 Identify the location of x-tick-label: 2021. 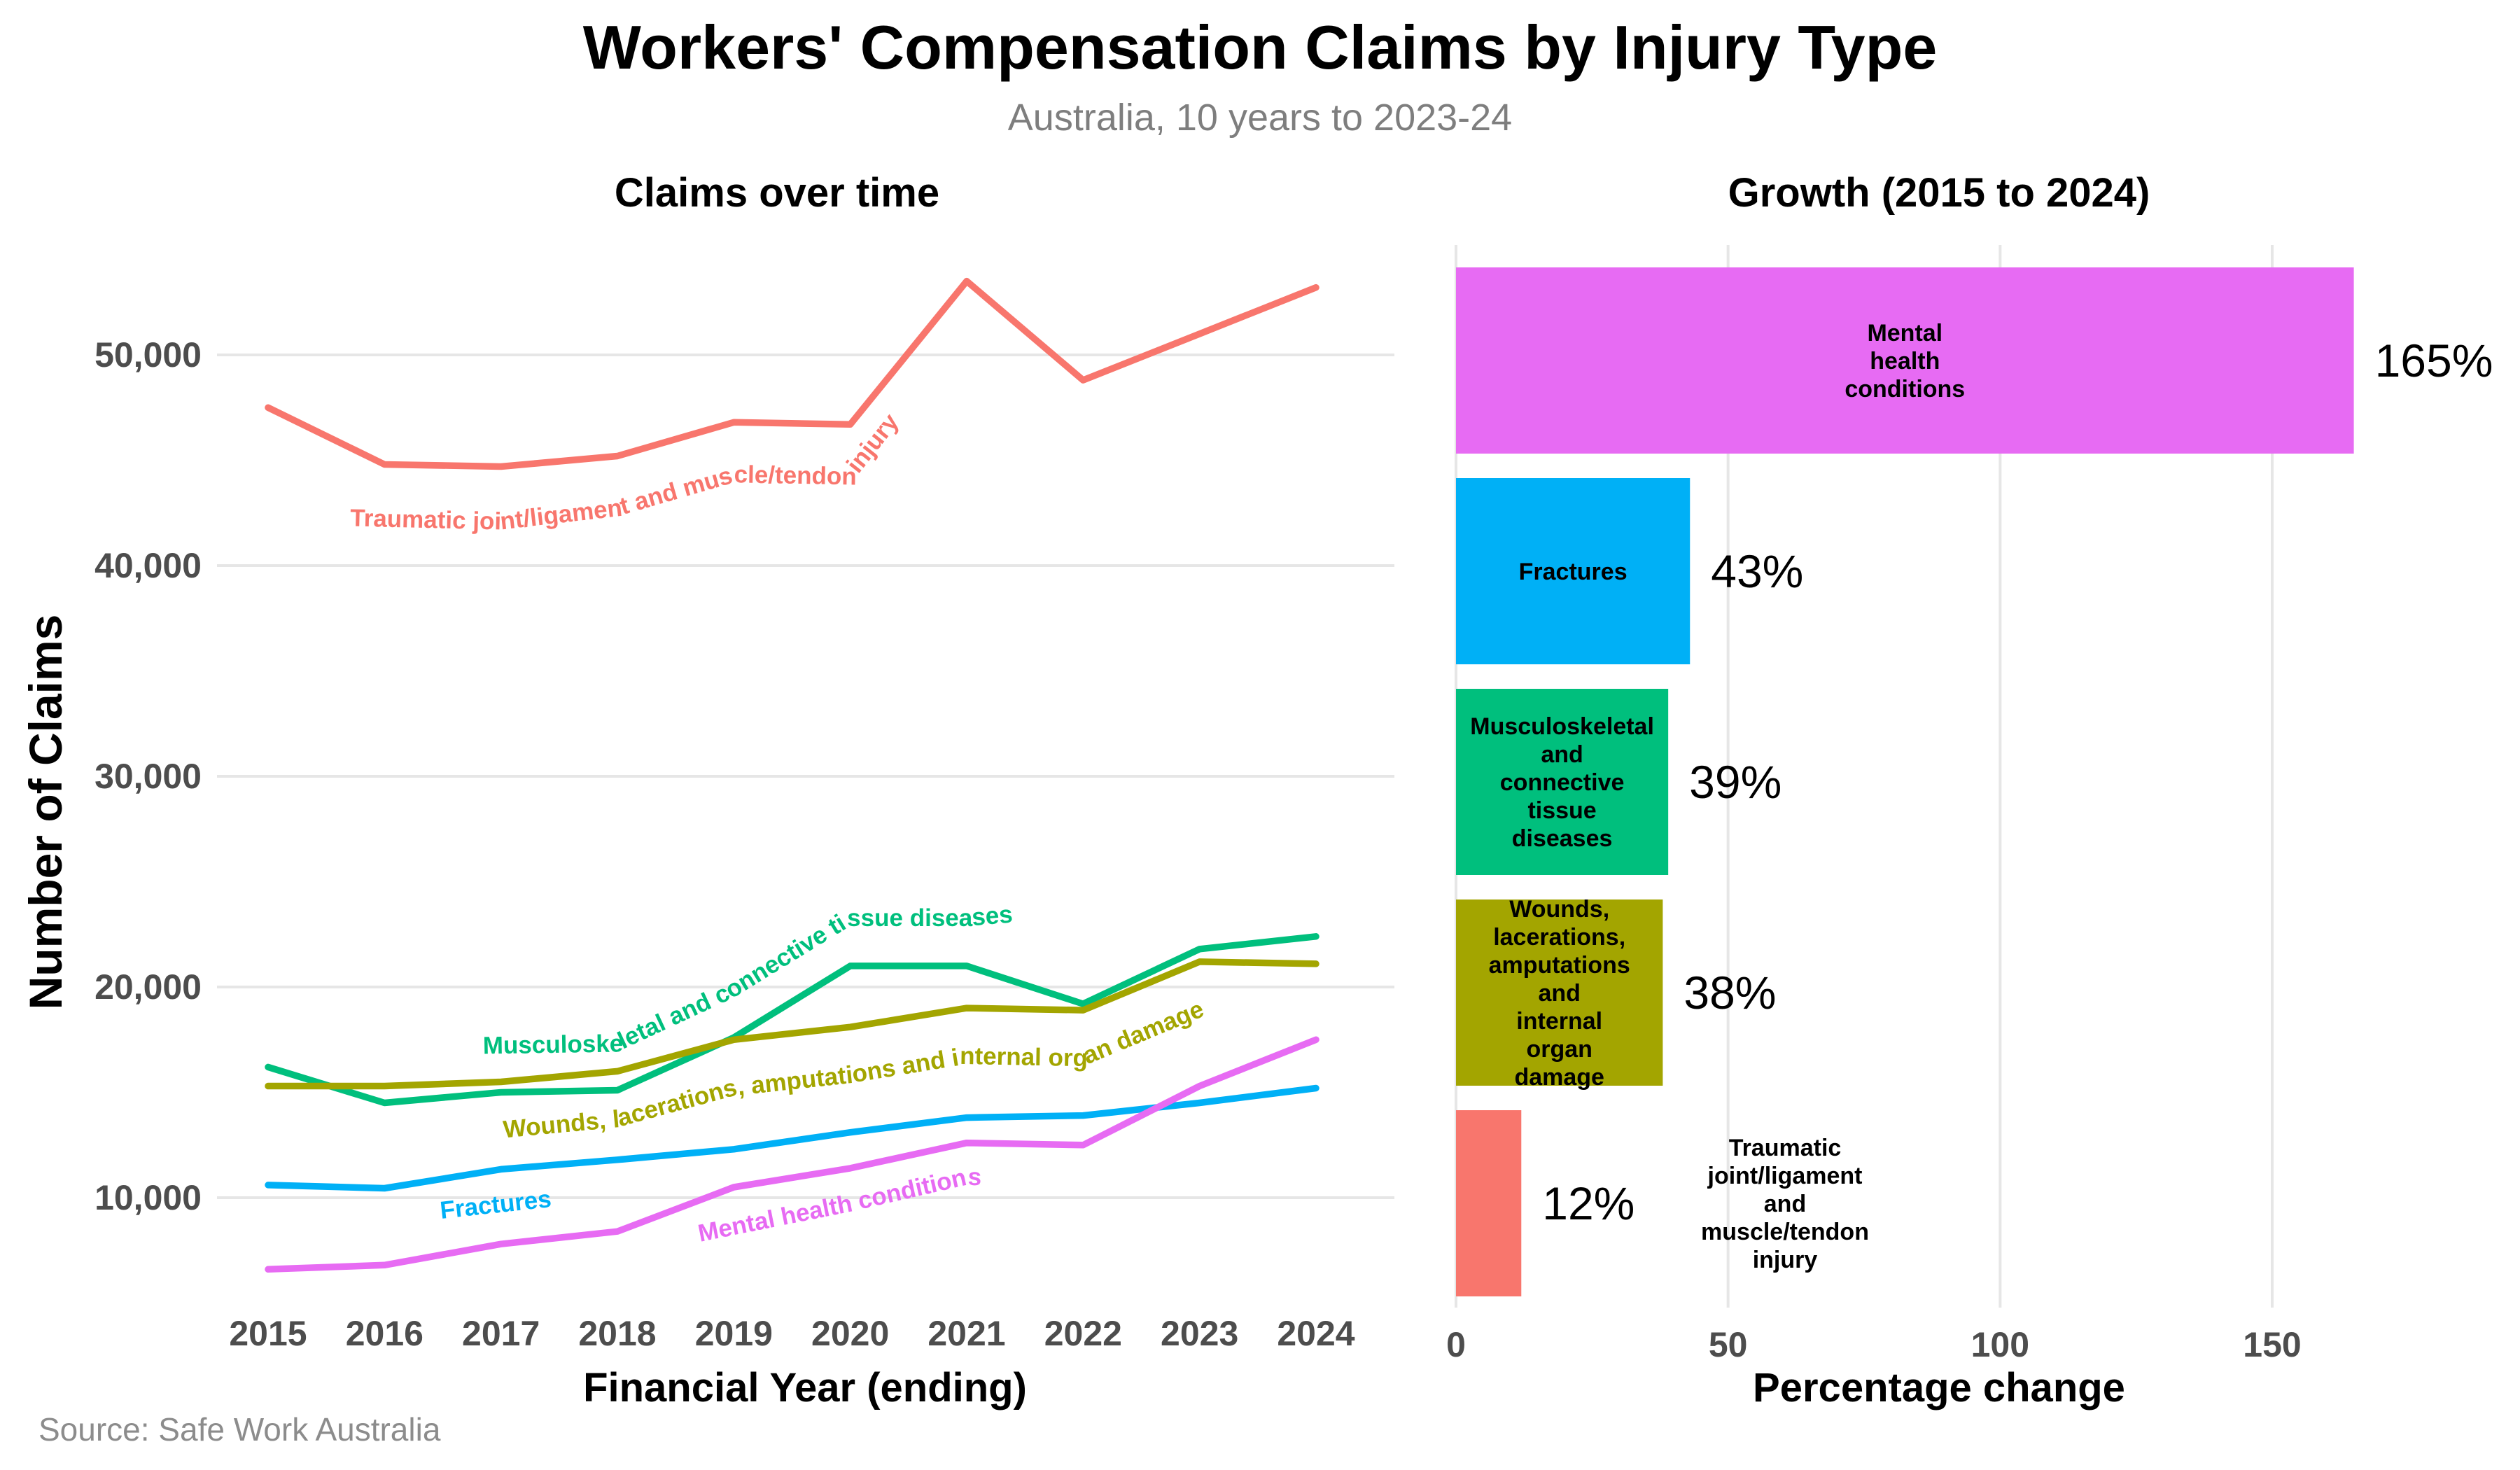
(966, 1333).